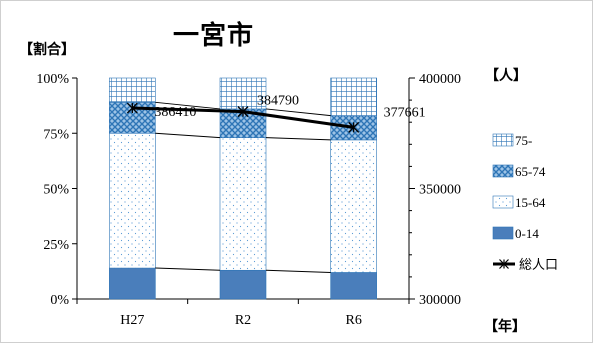 This screenshot has width=593, height=343. What do you see at coordinates (132, 320) in the screenshot?
I see `x-category-label: H27` at bounding box center [132, 320].